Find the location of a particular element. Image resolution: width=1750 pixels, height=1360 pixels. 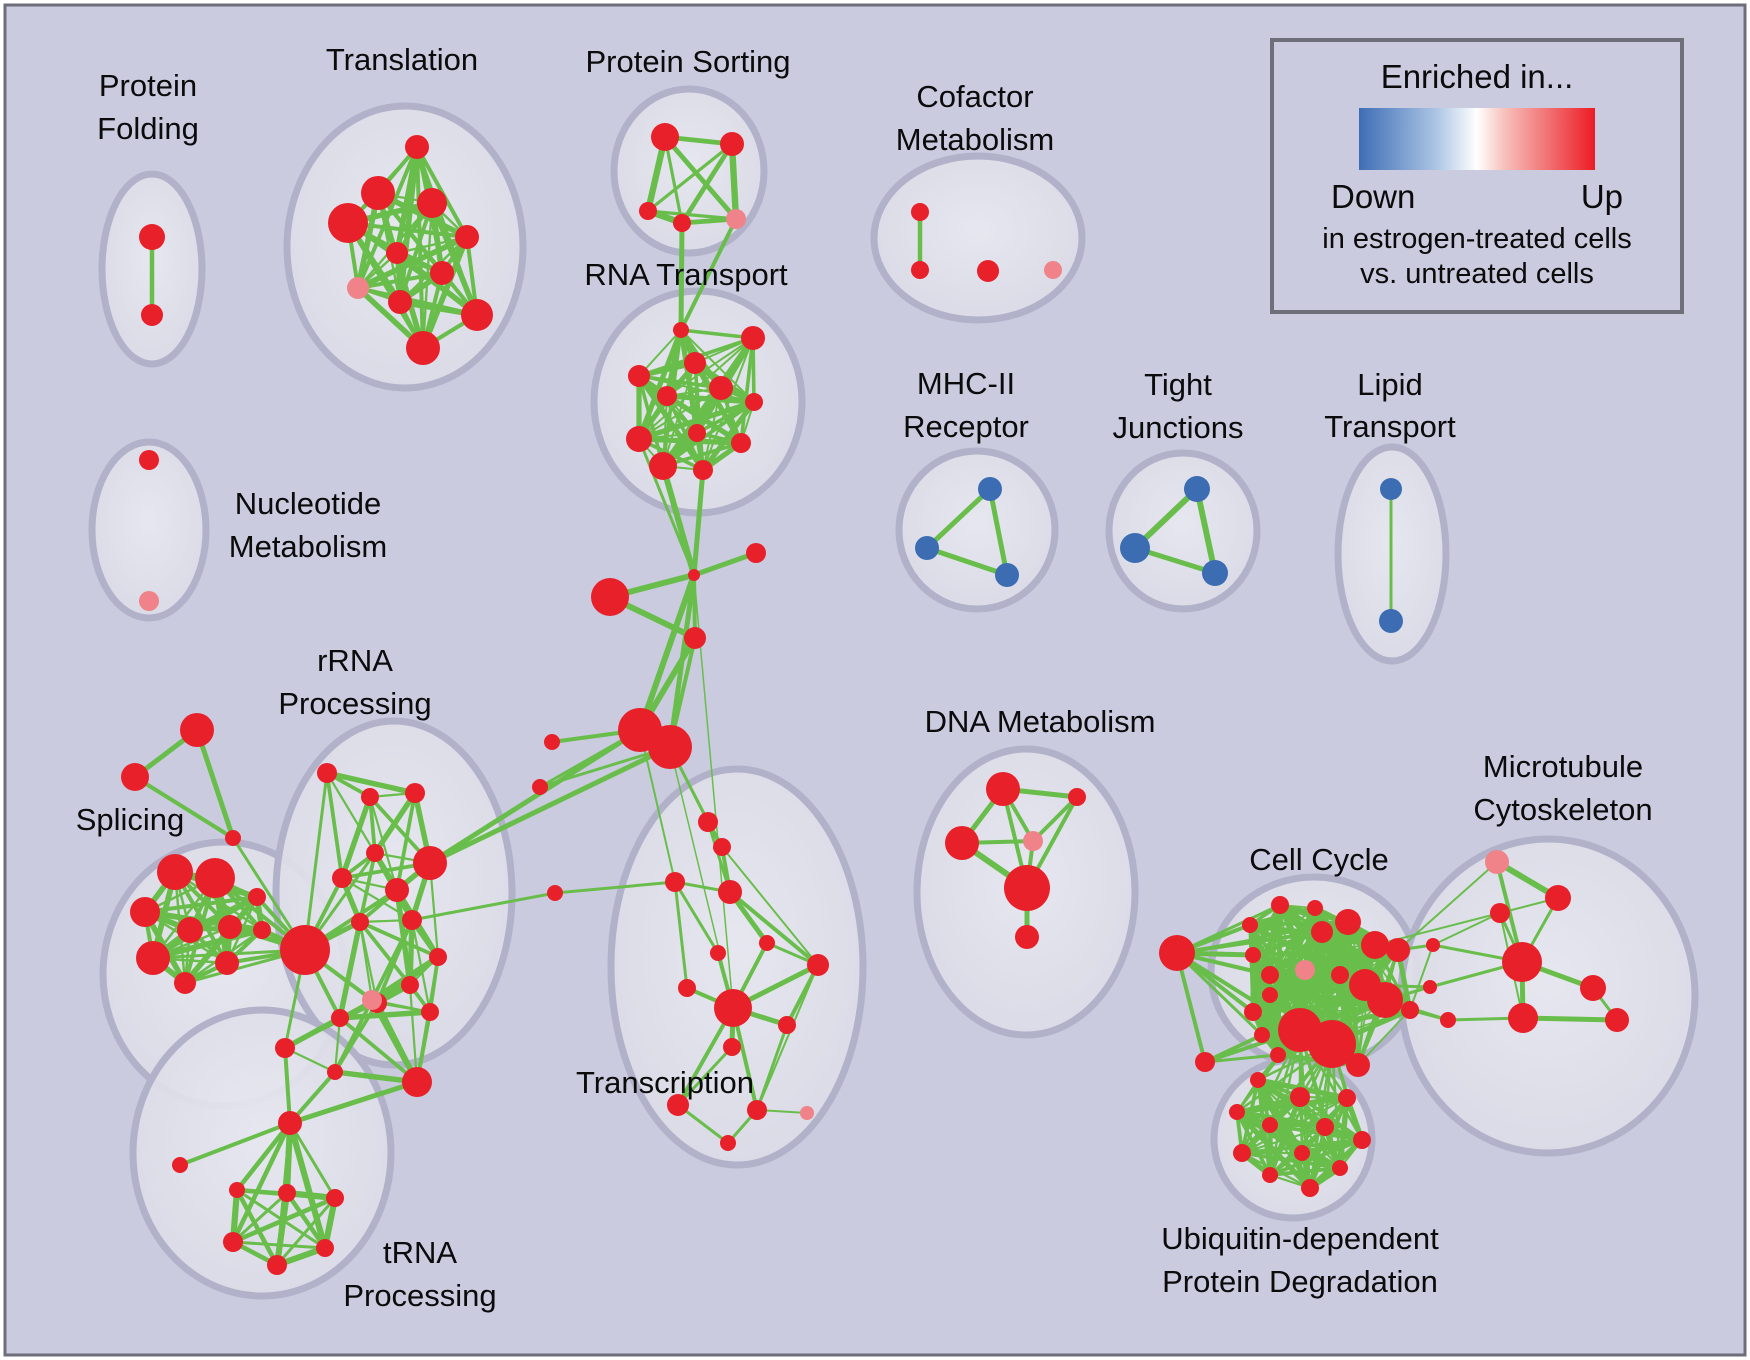

cluster-label-rrna-processing-line2: Processing is located at coordinates (354, 703).